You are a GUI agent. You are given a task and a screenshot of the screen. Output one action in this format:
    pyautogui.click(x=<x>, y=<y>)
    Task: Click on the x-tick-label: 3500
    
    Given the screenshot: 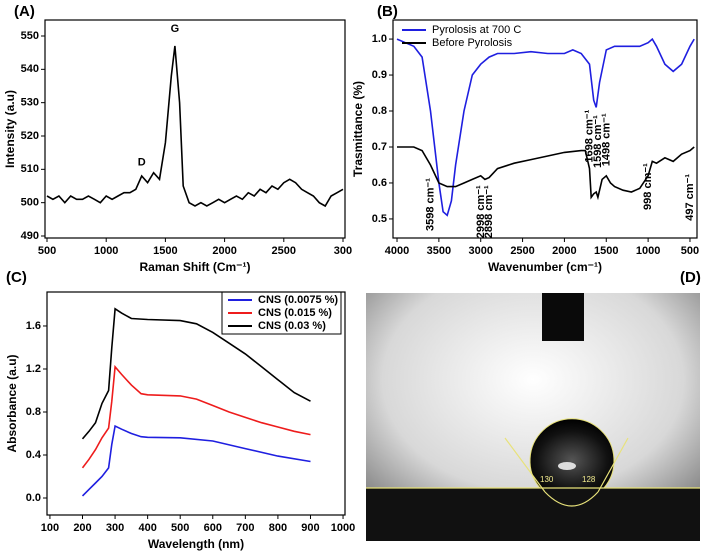 What is the action you would take?
    pyautogui.click(x=439, y=251)
    